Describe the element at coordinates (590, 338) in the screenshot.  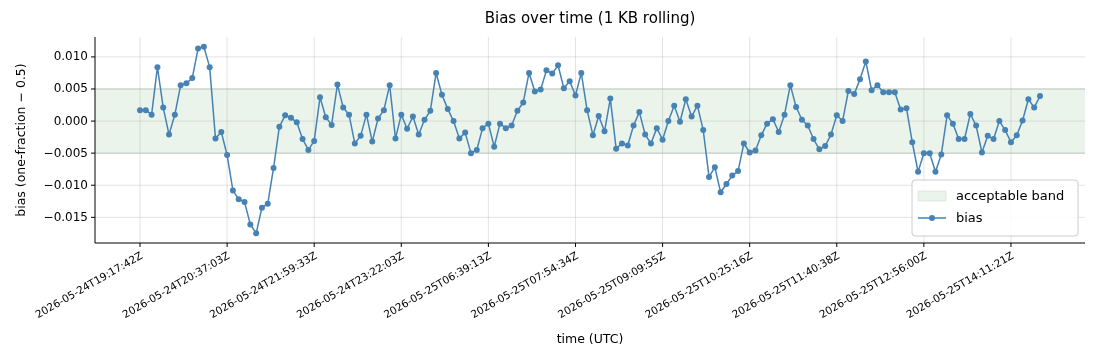
I see `x-axis-title: time (UTC)` at that location.